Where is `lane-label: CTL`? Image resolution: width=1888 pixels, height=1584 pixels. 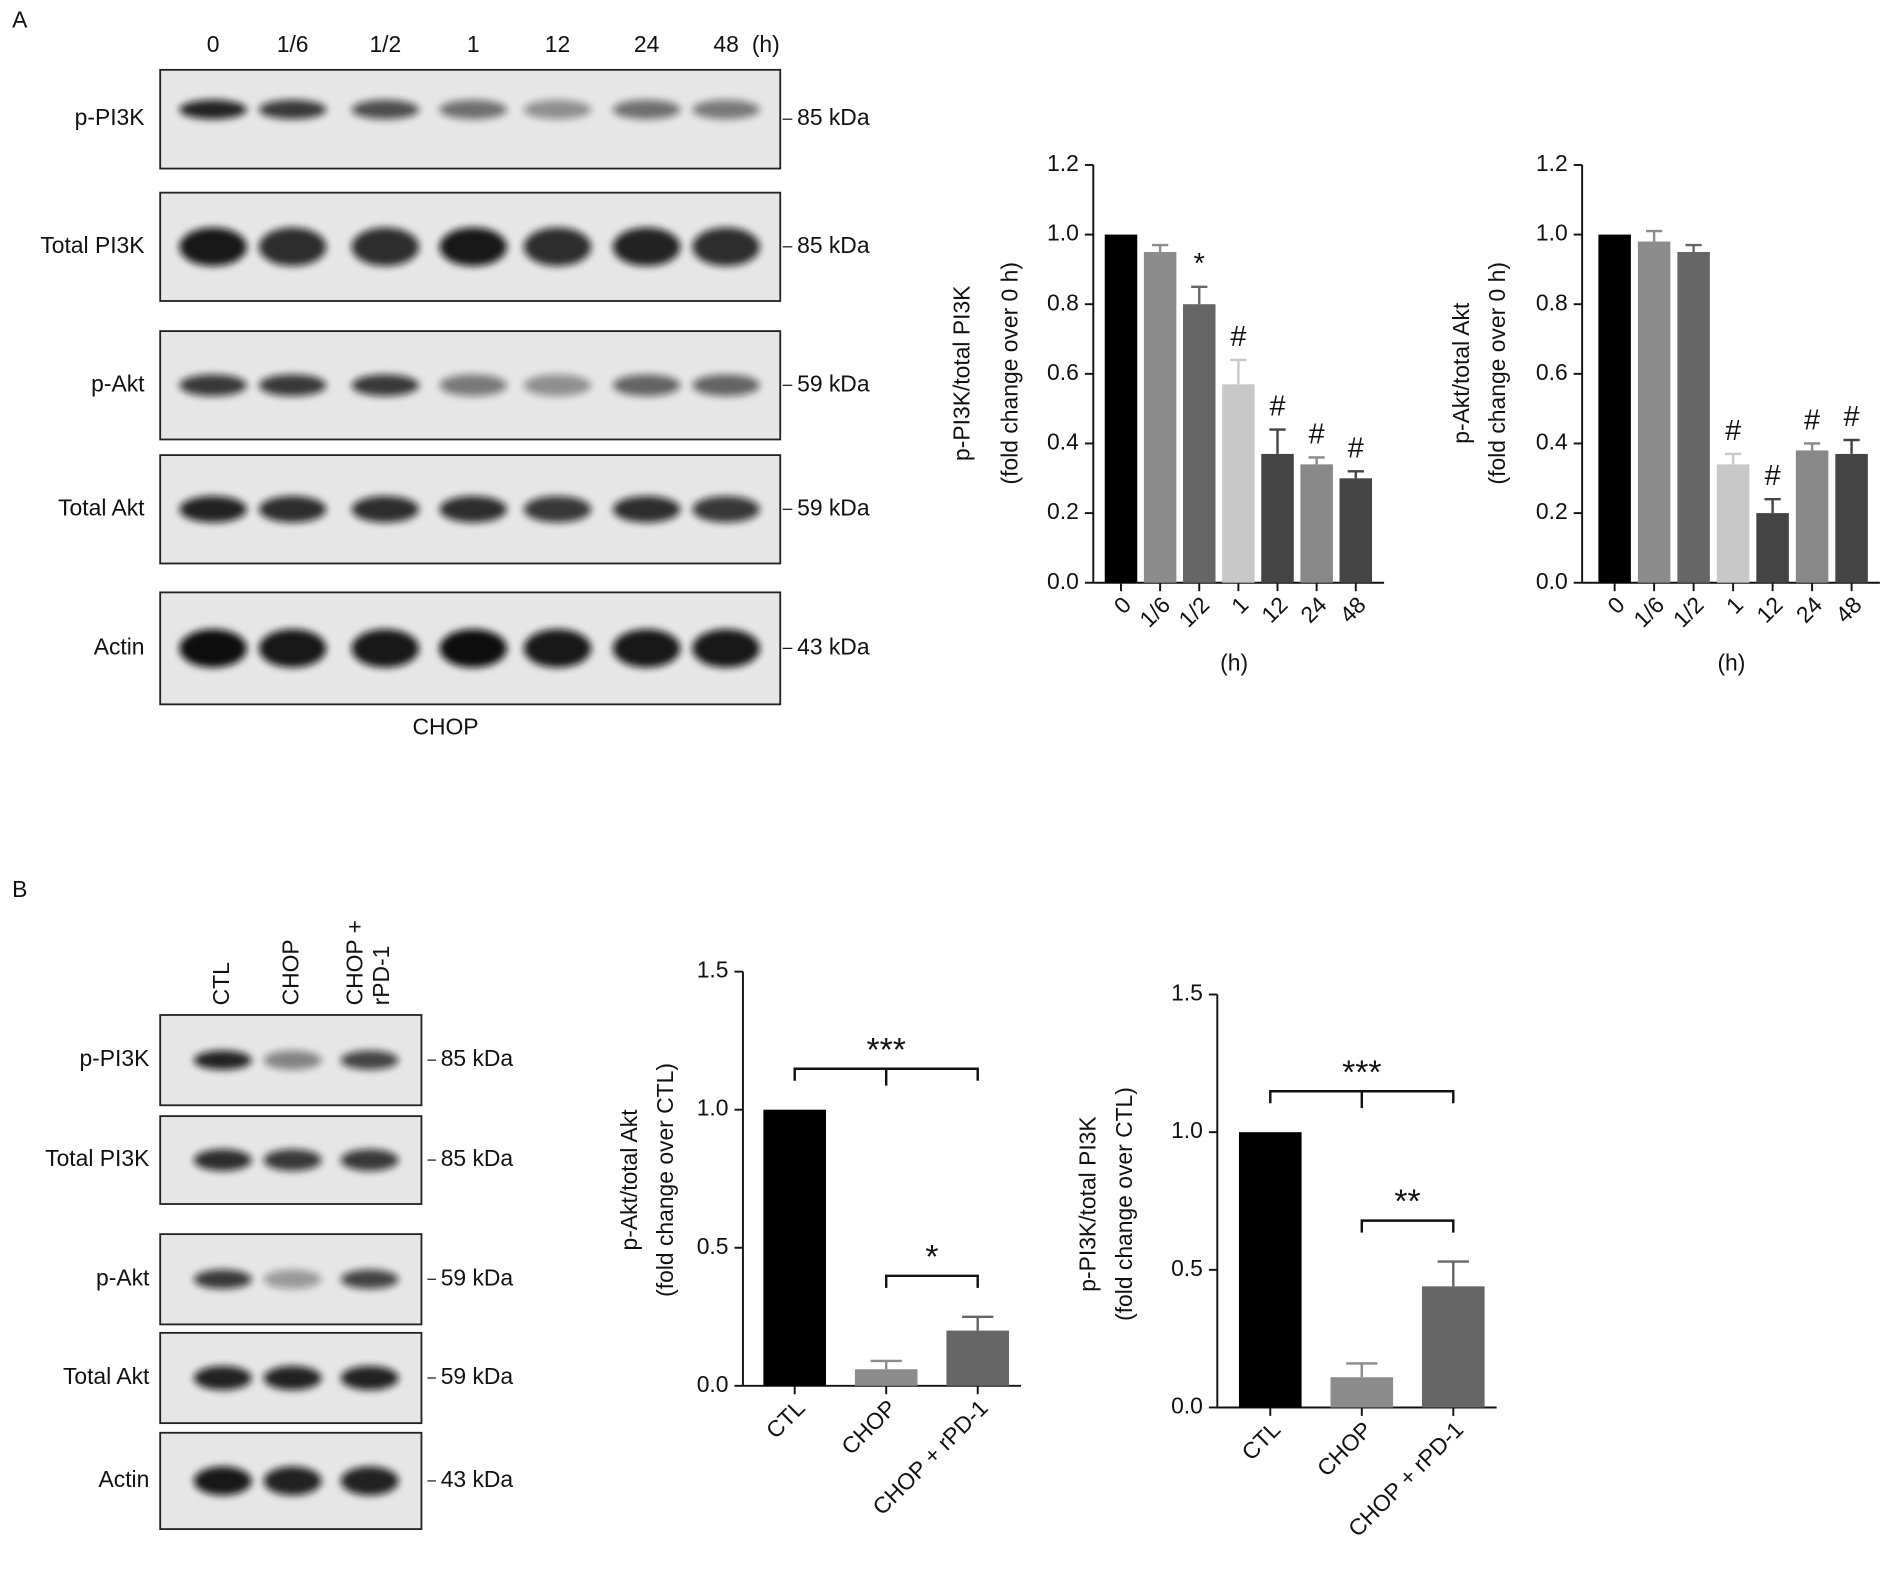 lane-label: CTL is located at coordinates (221, 983).